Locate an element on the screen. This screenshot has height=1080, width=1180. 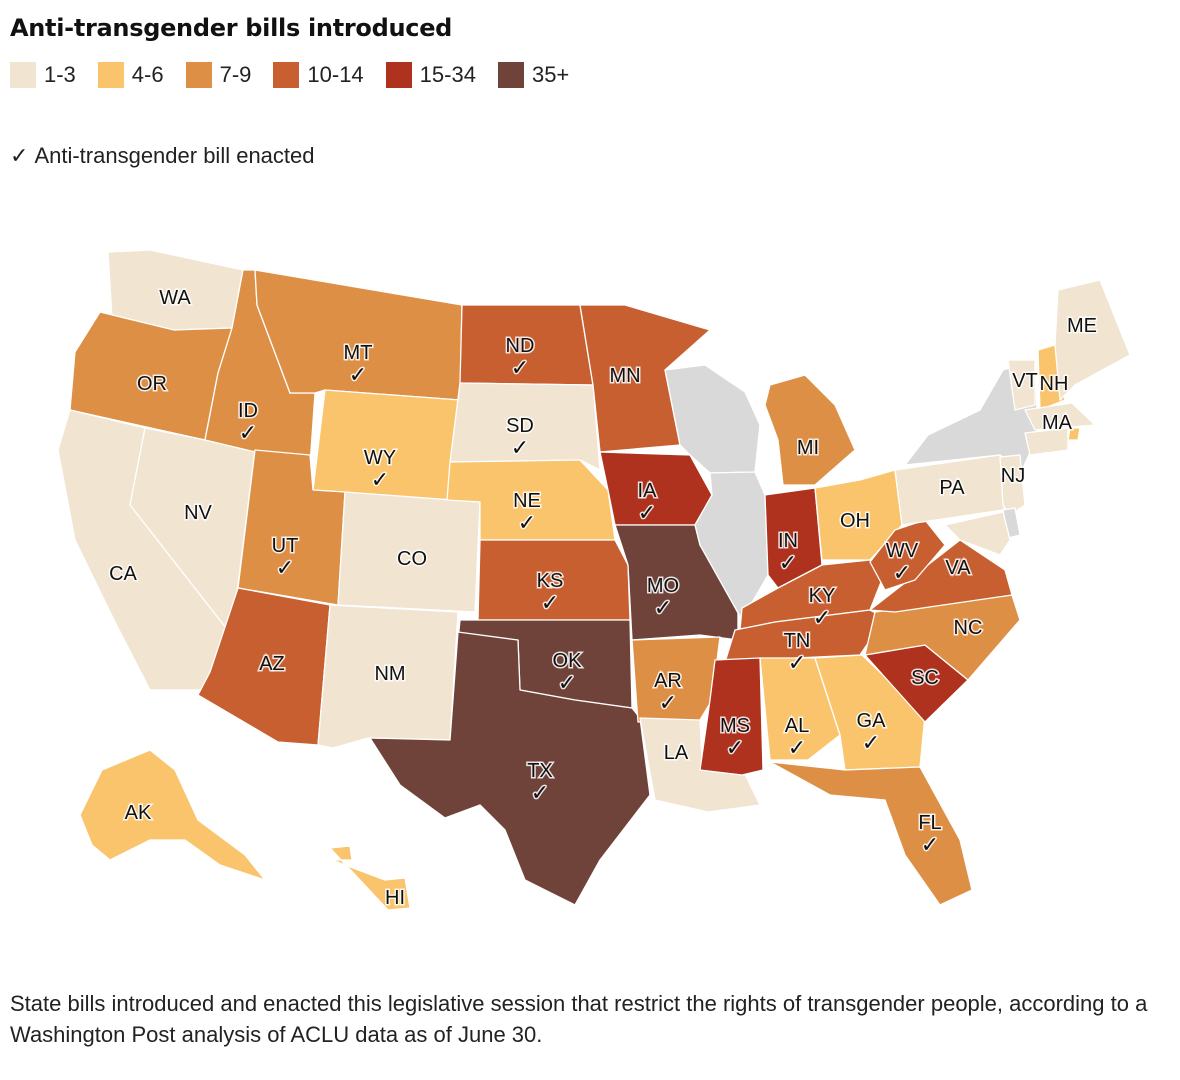
color-legend: 1-3 4-6 7-9 10-14 15-34 35+ is located at coordinates (300, 75).